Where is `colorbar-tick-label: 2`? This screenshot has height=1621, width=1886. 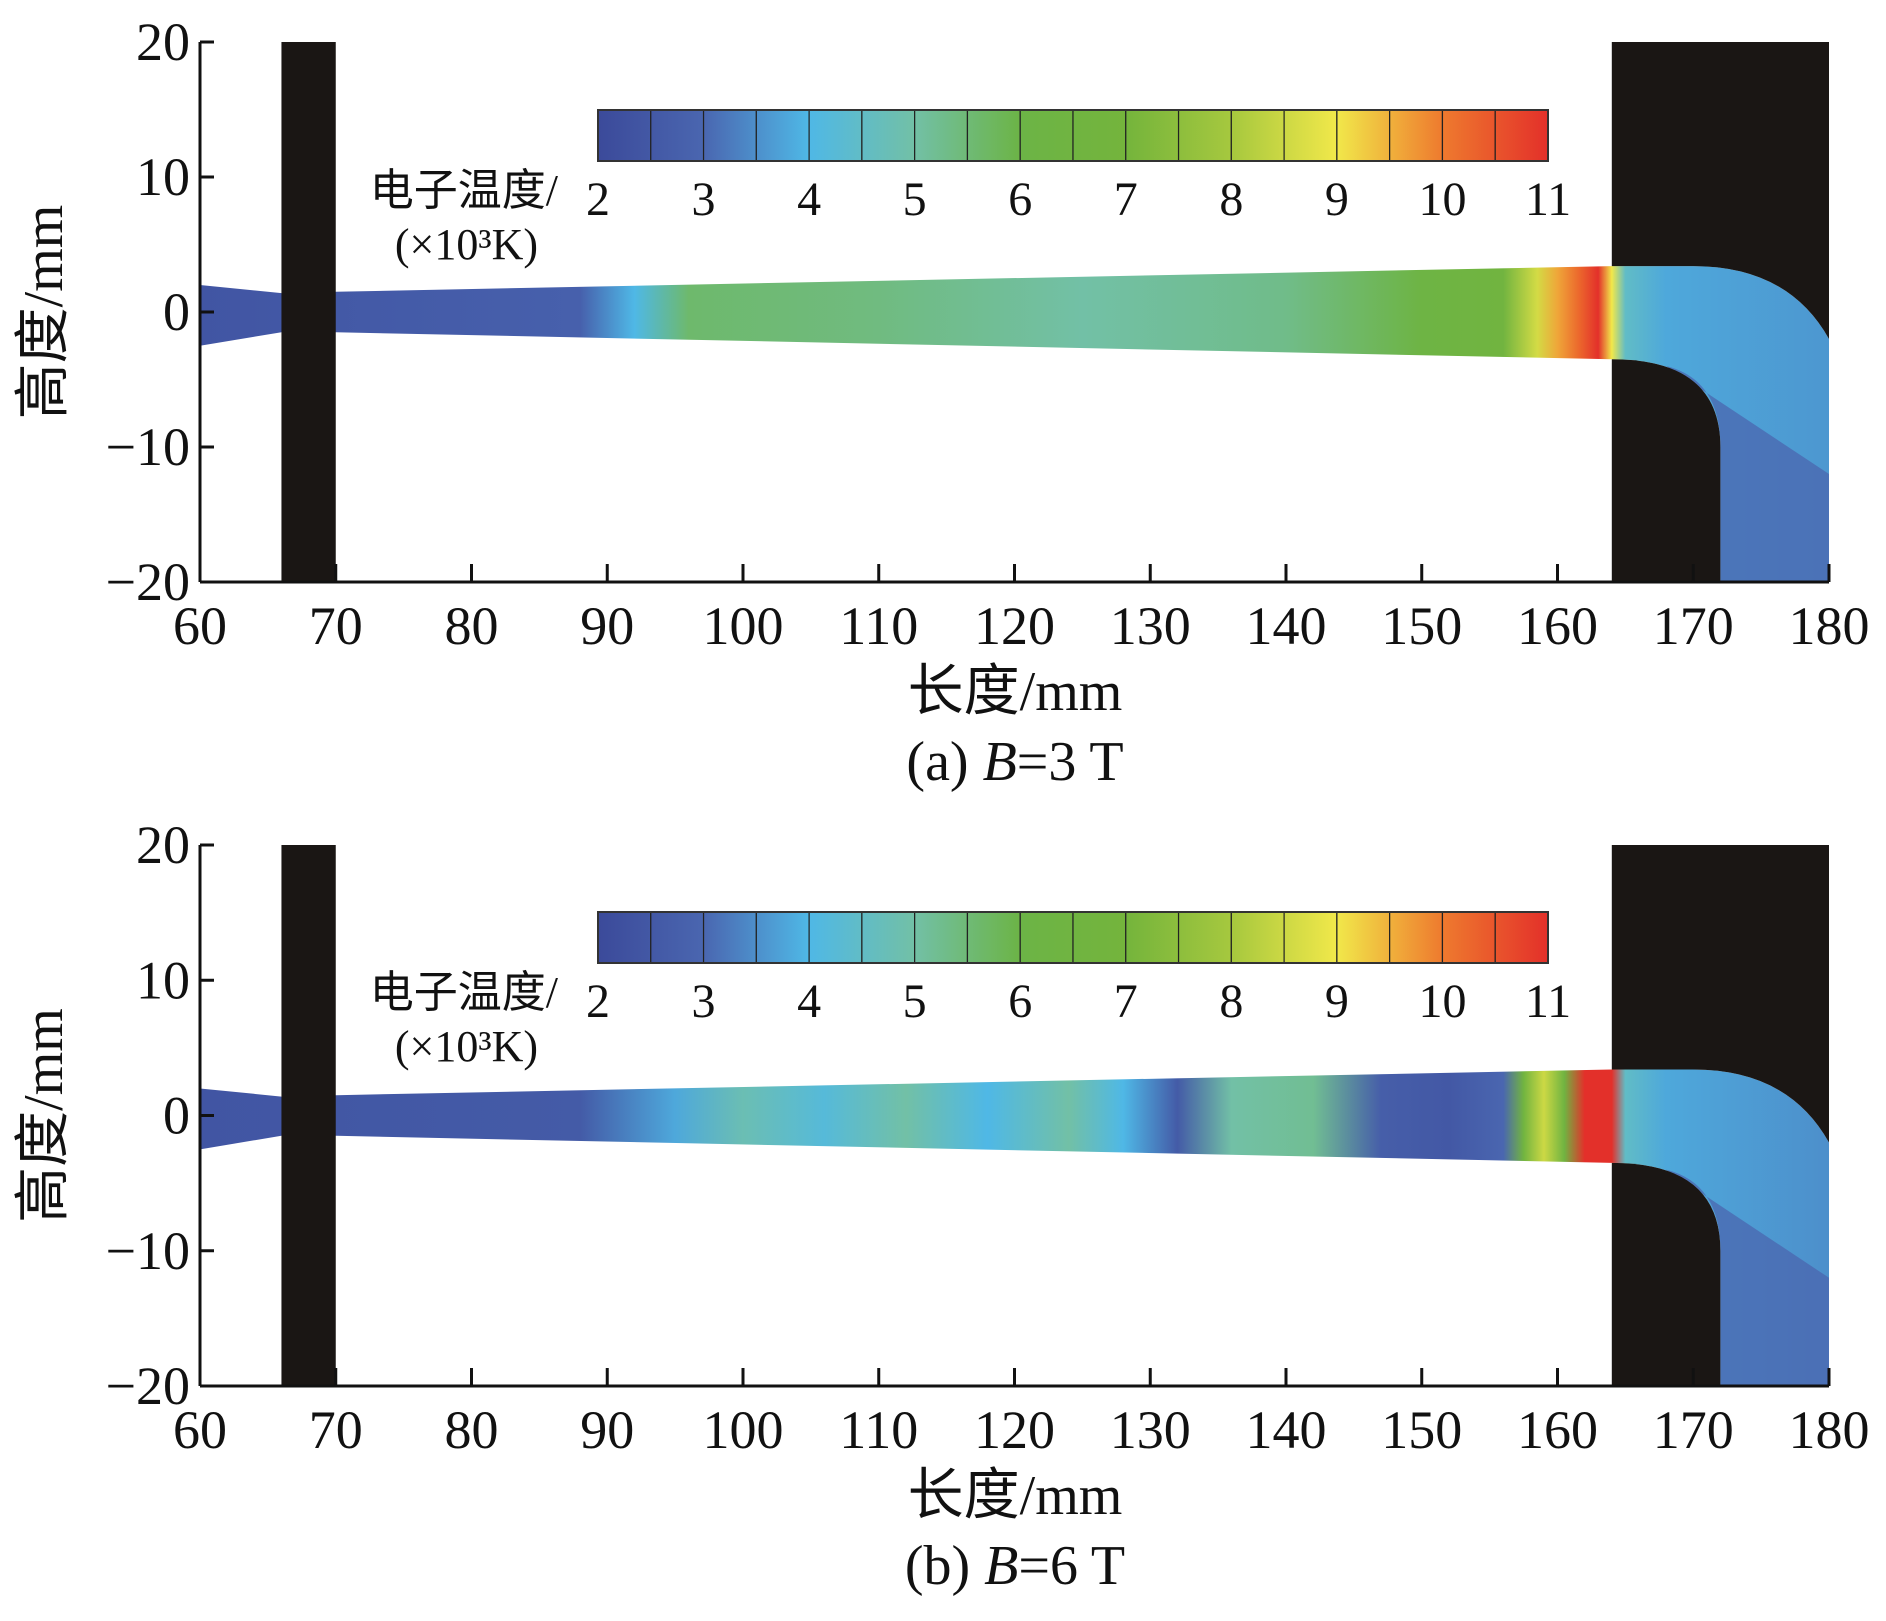
colorbar-tick-label: 2 is located at coordinates (598, 199).